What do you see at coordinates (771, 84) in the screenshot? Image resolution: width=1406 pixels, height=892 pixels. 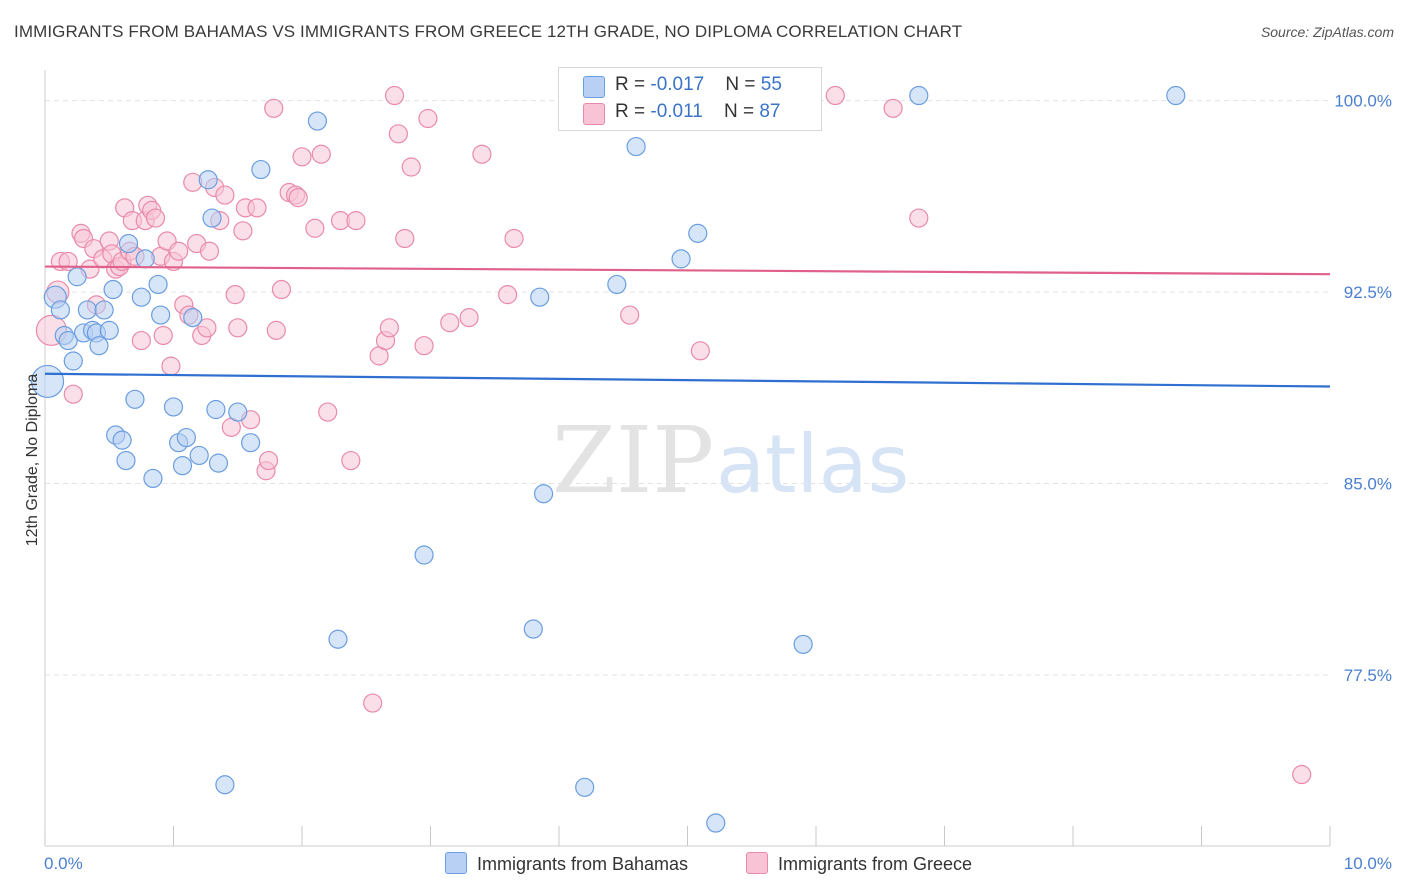 I see `legend-n-value-bahamas: 55` at bounding box center [771, 84].